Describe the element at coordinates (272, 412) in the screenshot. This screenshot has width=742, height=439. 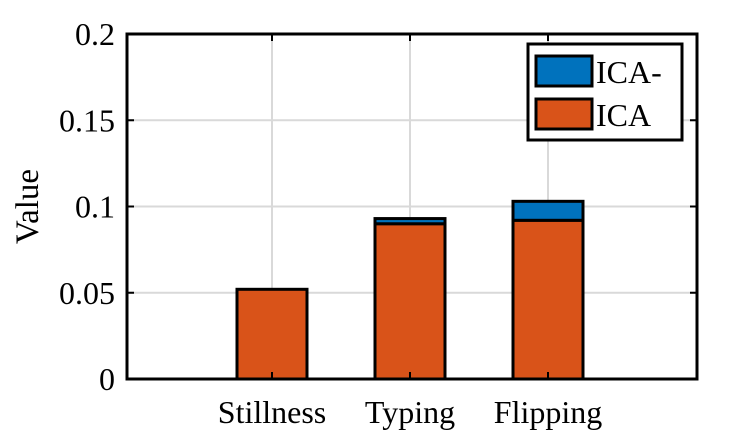
I see `x-tick-label: Stillness` at that location.